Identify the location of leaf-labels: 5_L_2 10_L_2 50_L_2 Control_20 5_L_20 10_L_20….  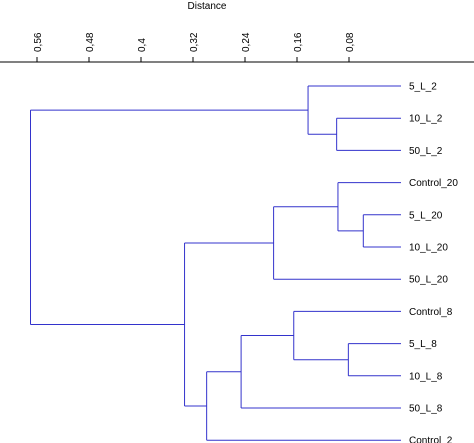
(433, 262).